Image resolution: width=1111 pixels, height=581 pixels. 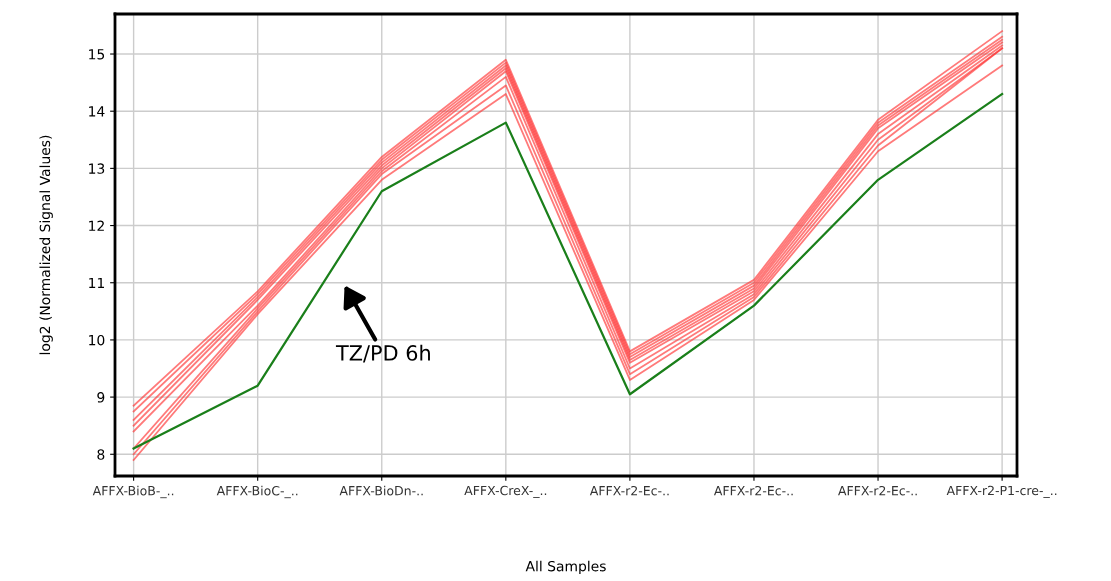 I want to click on y-tick-label: 8, so click(x=101, y=454).